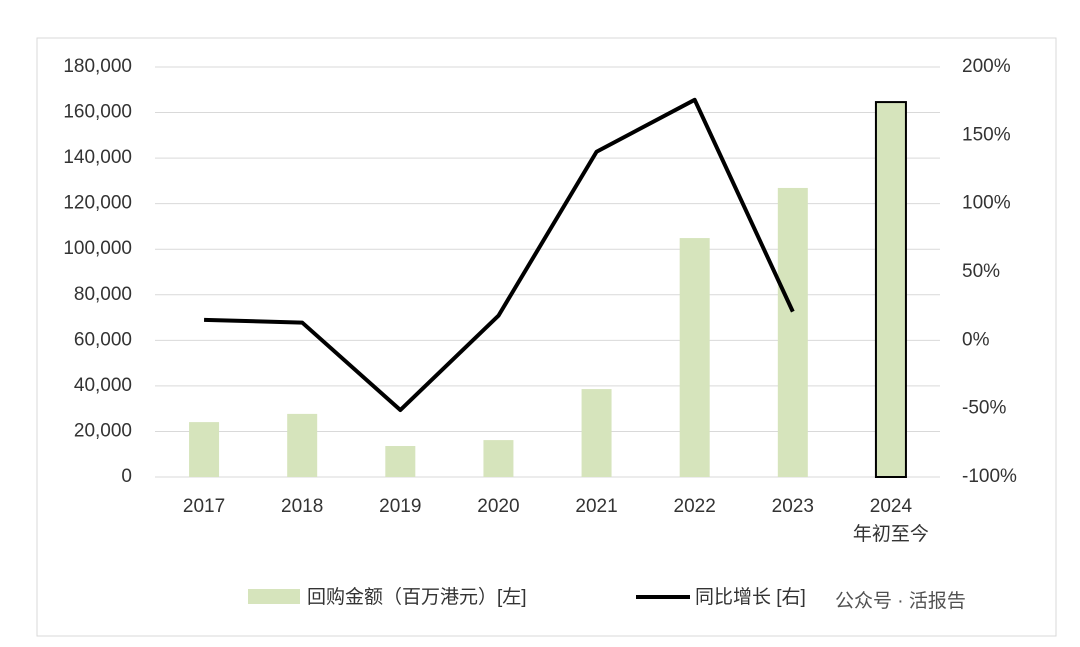 Image resolution: width=1080 pixels, height=647 pixels. What do you see at coordinates (274, 596) in the screenshot?
I see `legend-swatch` at bounding box center [274, 596].